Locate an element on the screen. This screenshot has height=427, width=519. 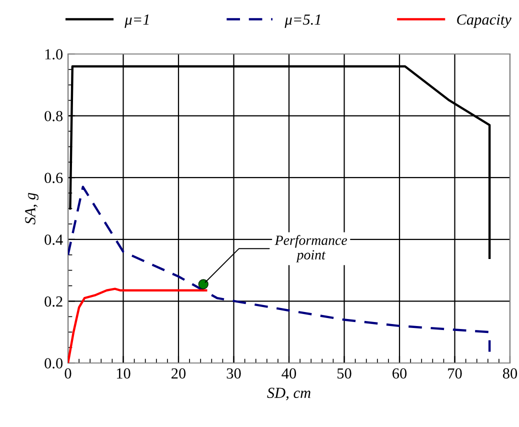
y-tick-label: 0.6 is located at coordinates (53, 178).